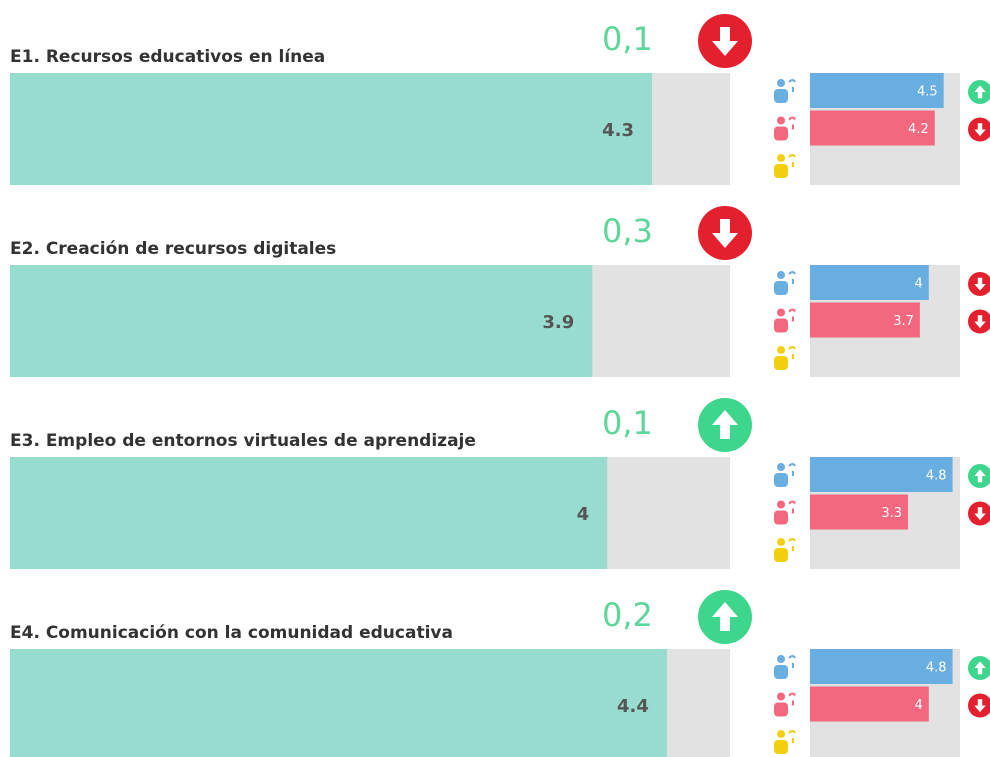 The width and height of the screenshot is (990, 757). Describe the element at coordinates (173, 249) in the screenshot. I see `section-title: E2. Creación de recursos digitales` at that location.